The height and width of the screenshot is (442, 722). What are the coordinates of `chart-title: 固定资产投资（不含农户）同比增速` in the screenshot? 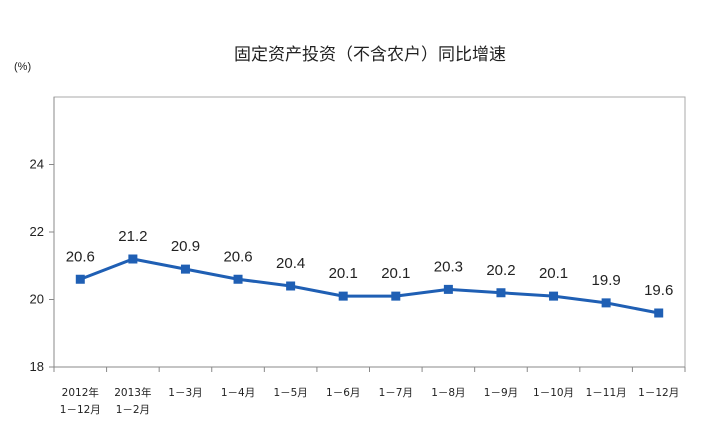 It's located at (370, 55).